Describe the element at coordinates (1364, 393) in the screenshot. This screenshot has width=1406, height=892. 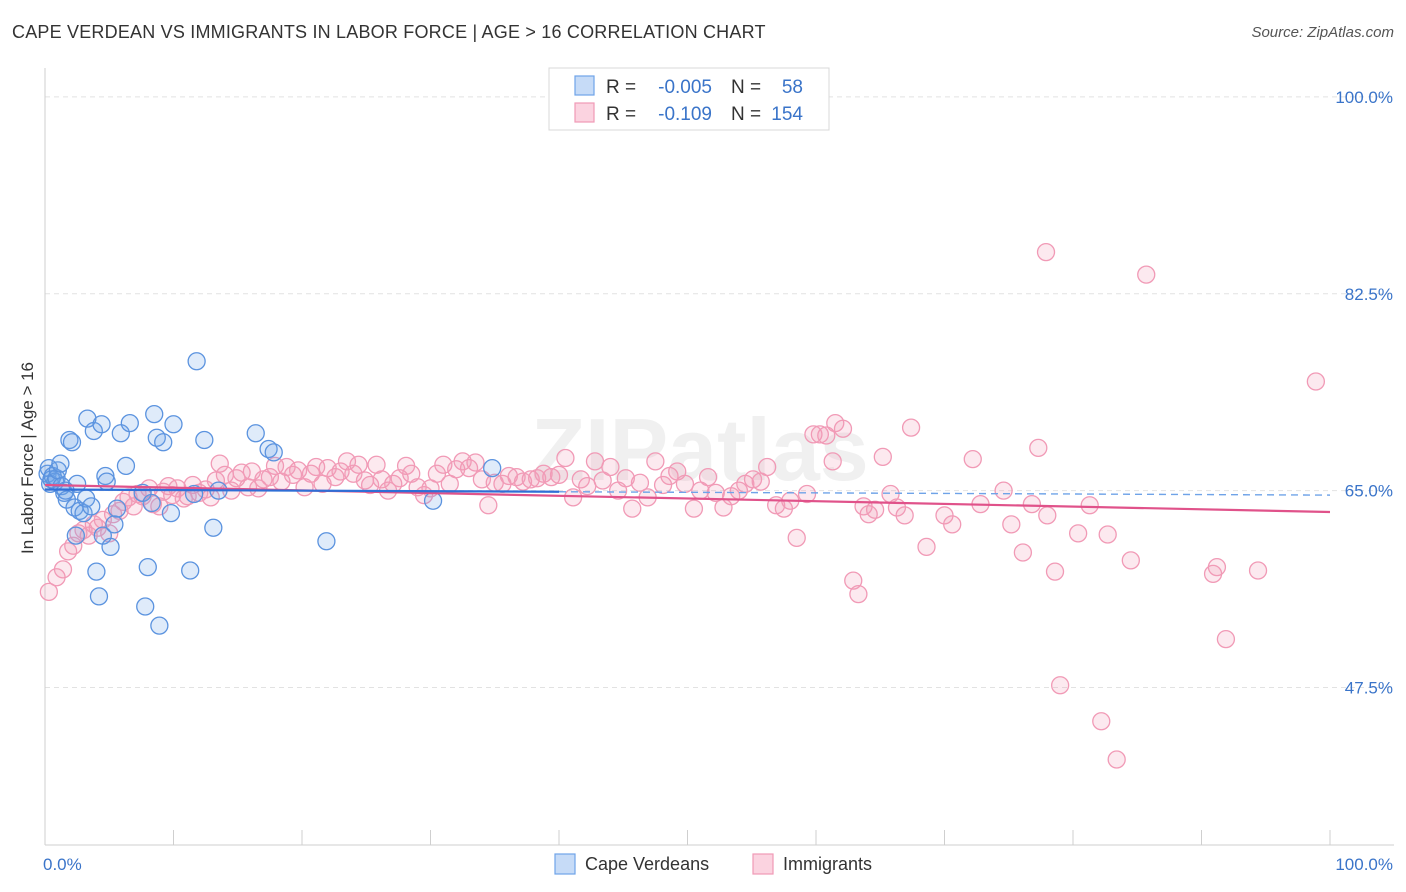
I see `y-tick-labels: 47.5% 65.0% 82.5% 100.0%` at that location.